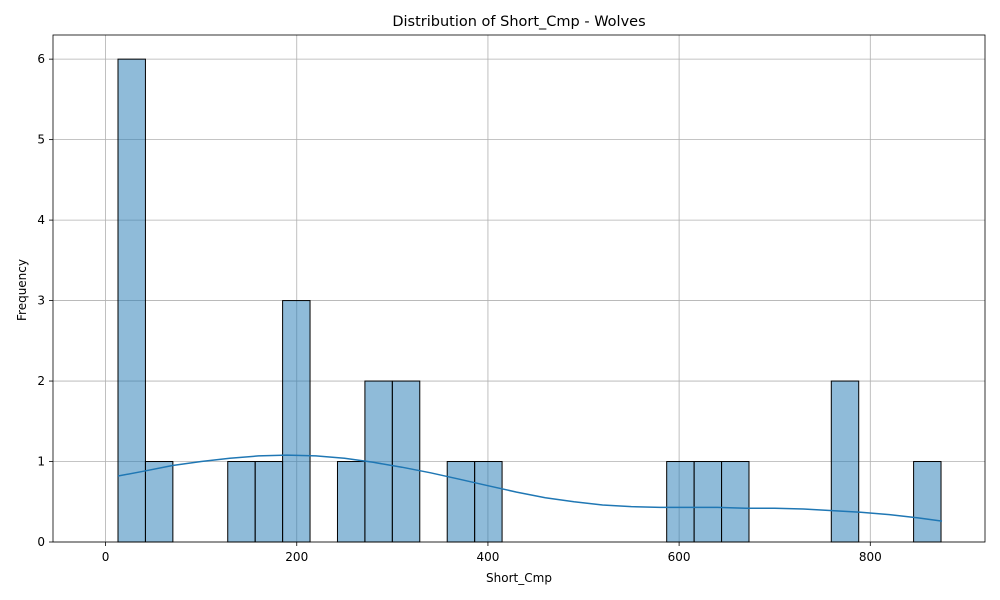  I want to click on x-tick-label: 200, so click(296, 557).